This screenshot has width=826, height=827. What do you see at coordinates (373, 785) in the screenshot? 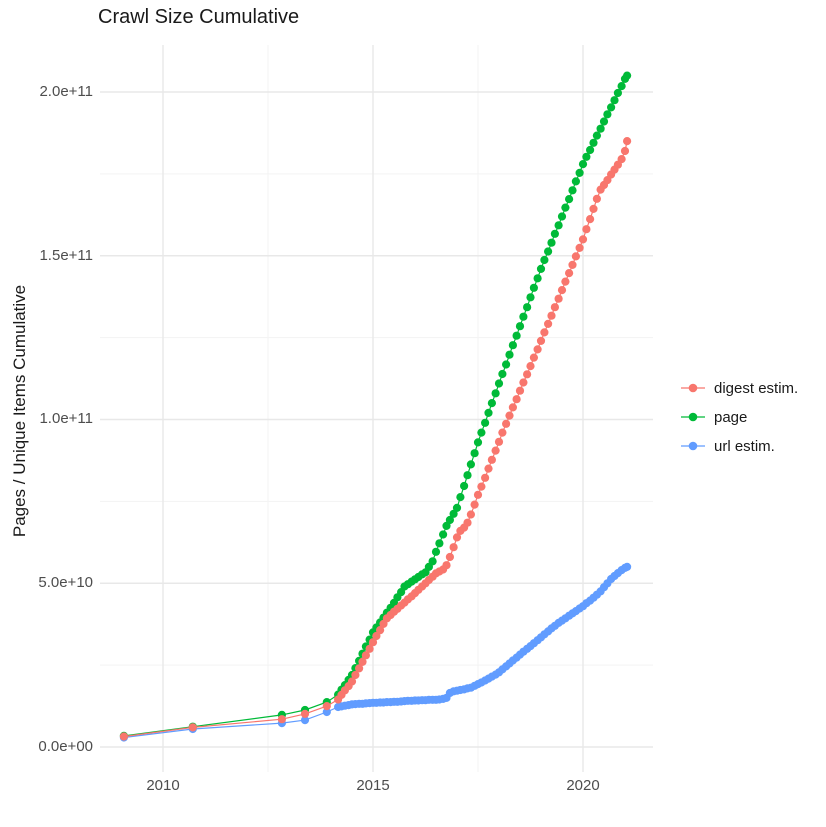
I see `x-tick-2015: 2015` at bounding box center [373, 785].